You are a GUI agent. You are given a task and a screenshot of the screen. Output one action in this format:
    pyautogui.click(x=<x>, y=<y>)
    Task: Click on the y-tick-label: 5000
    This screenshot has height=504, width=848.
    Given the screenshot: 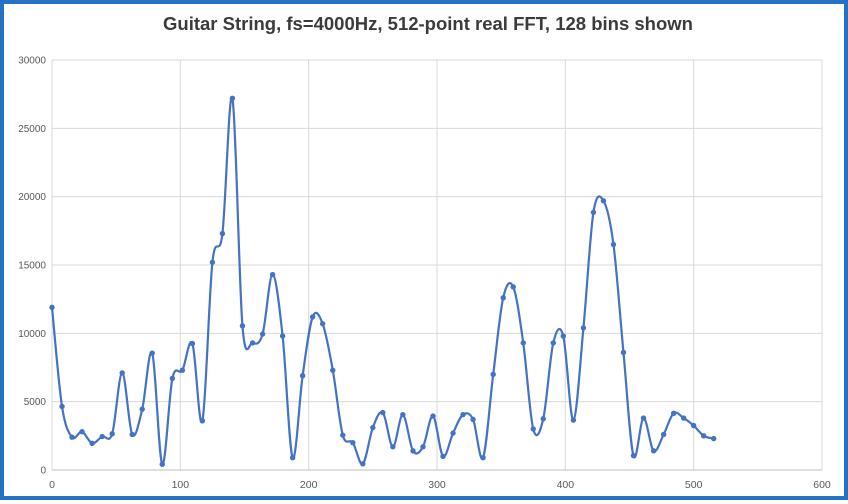 What is the action you would take?
    pyautogui.click(x=35, y=402)
    